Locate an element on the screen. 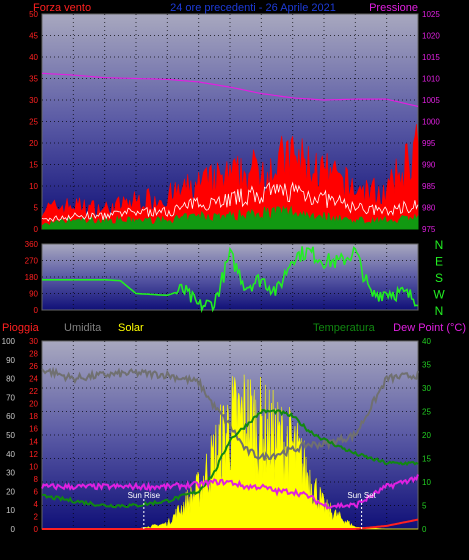 This screenshot has width=469, height=560. y-tick-label: 360 is located at coordinates (32, 244).